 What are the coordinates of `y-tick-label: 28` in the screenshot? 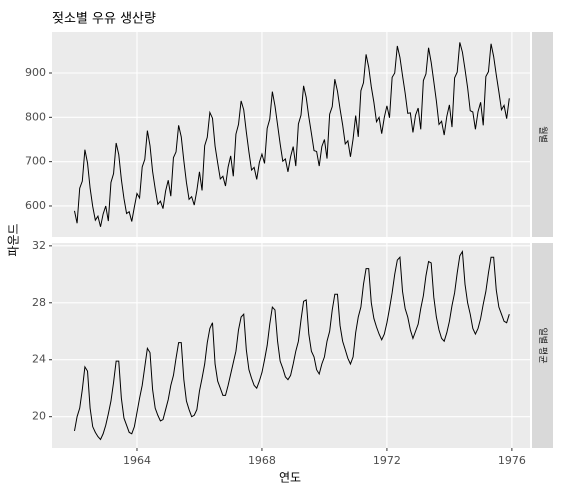 It's located at (39, 302).